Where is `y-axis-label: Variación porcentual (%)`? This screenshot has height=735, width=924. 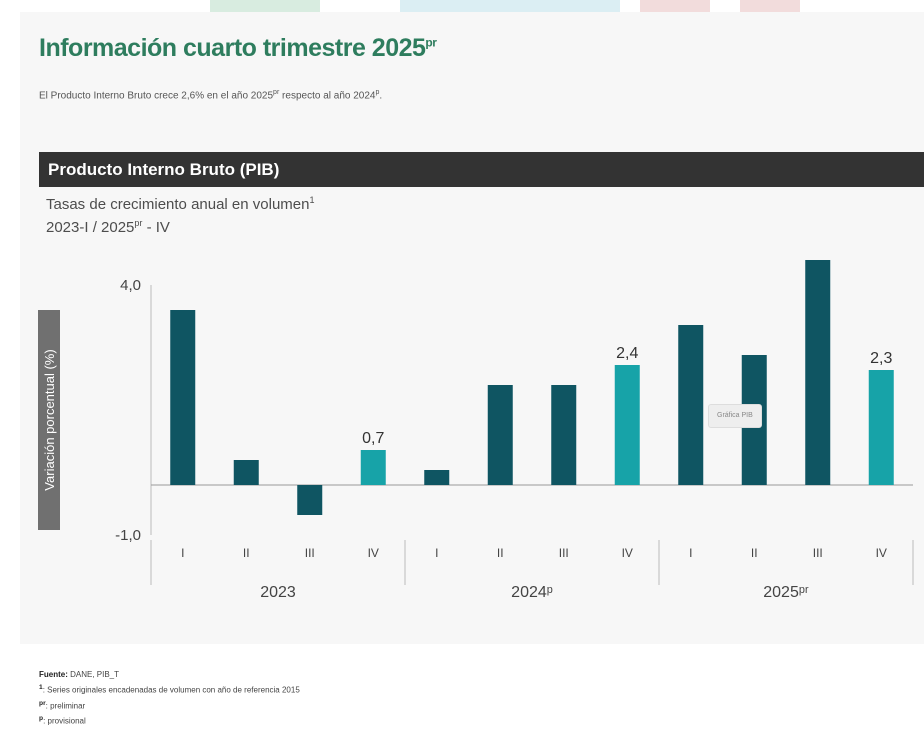
y-axis-label: Variación porcentual (%) is located at coordinates (49, 419).